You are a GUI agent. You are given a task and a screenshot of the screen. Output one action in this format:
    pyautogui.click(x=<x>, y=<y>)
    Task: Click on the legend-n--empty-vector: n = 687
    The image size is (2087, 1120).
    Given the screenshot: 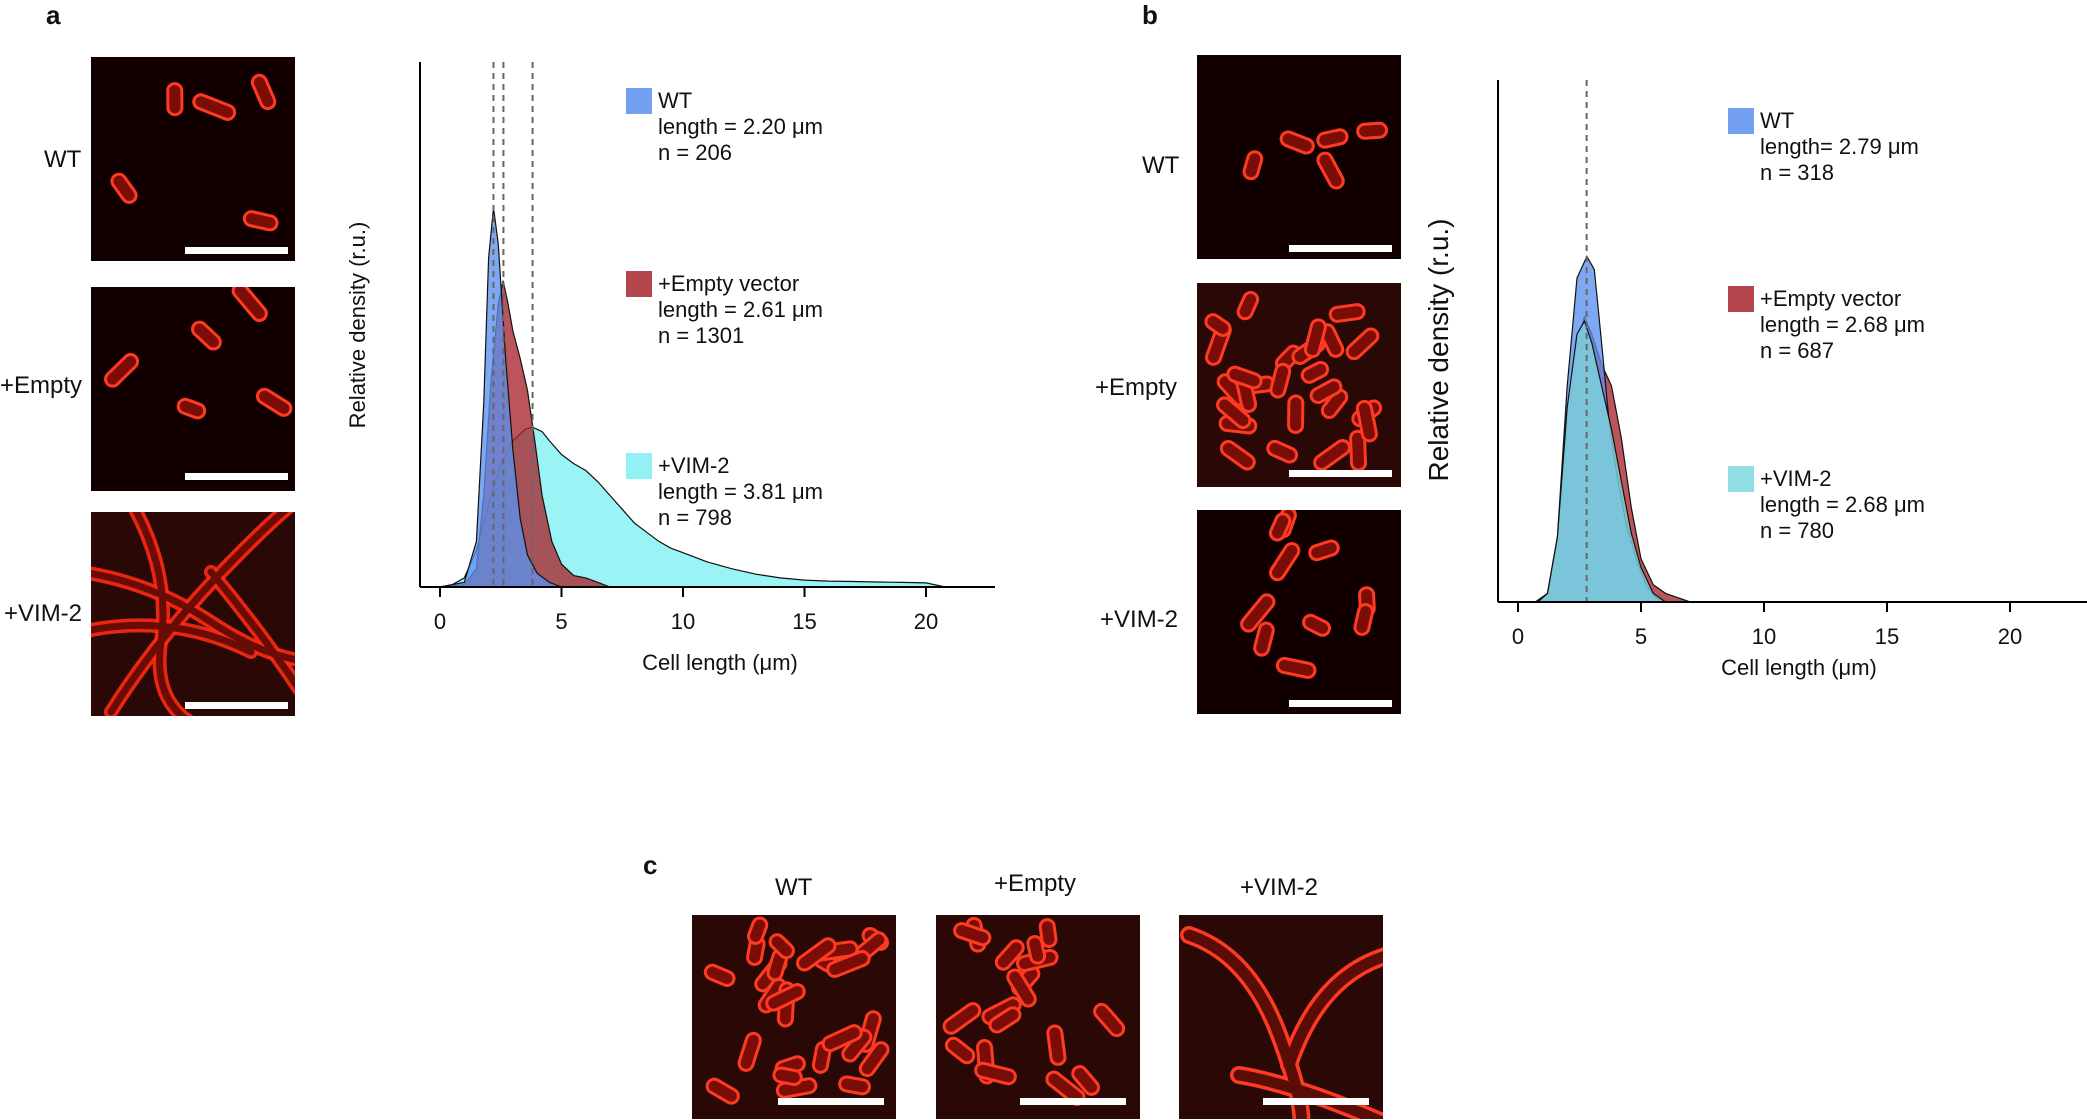 What is the action you would take?
    pyautogui.click(x=1797, y=350)
    